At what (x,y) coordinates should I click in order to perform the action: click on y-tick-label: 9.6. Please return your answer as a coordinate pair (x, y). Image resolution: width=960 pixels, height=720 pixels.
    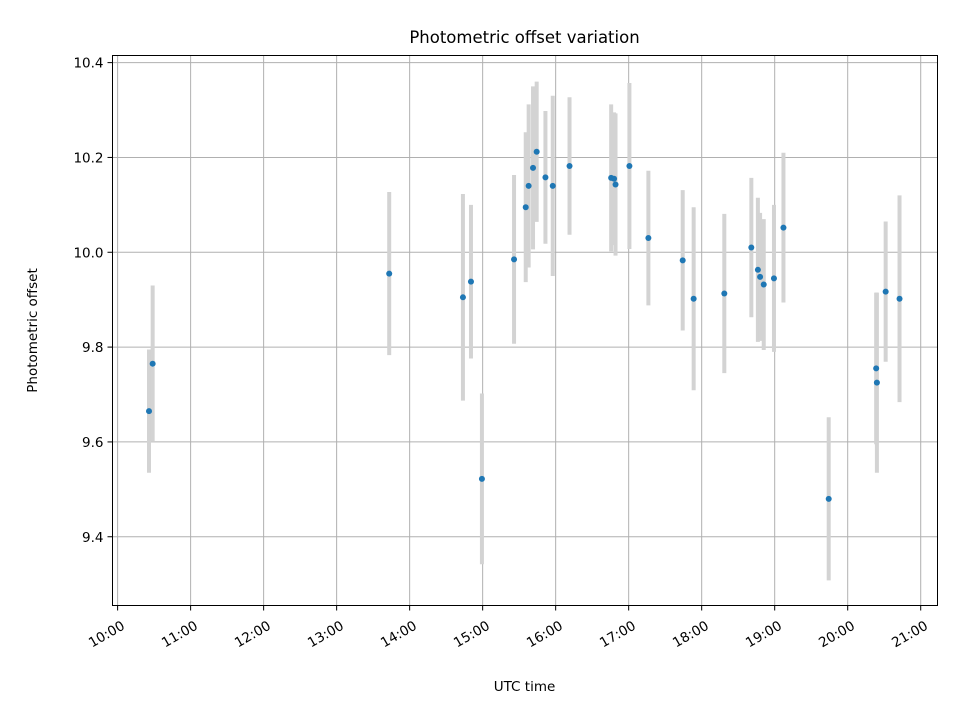
    Looking at the image, I should click on (92, 443).